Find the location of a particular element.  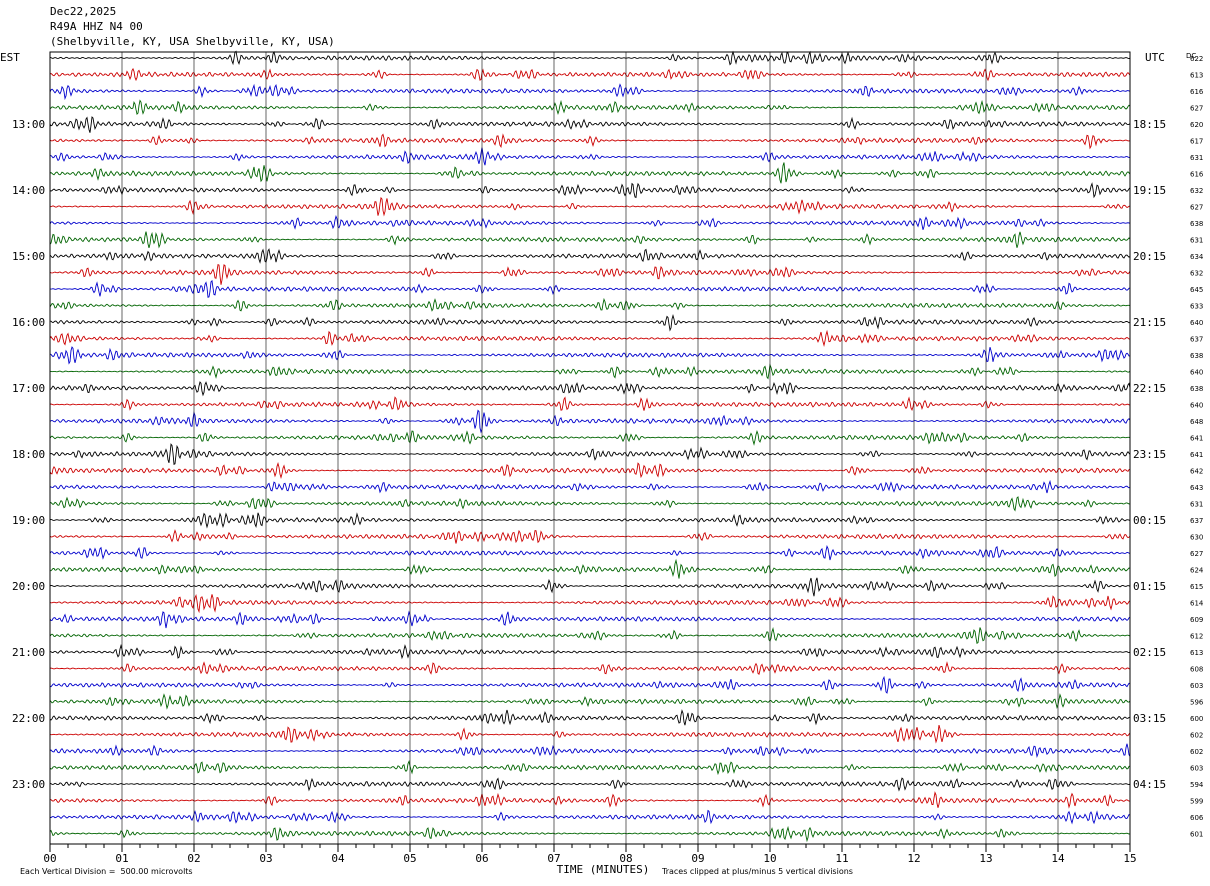

dc-offset-label: 630 is located at coordinates (1196, 538).